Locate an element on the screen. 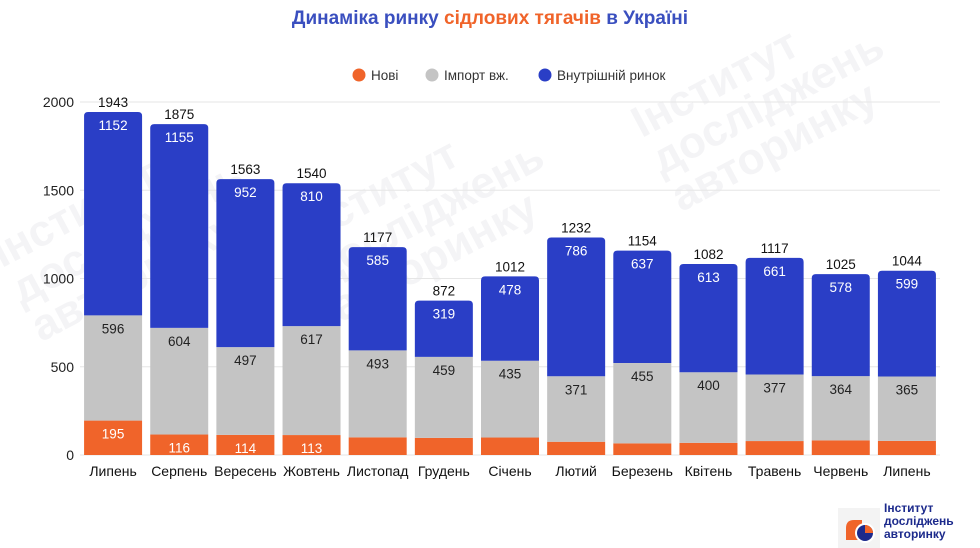 The width and height of the screenshot is (980, 548). logo-line: досліджень is located at coordinates (919, 521).